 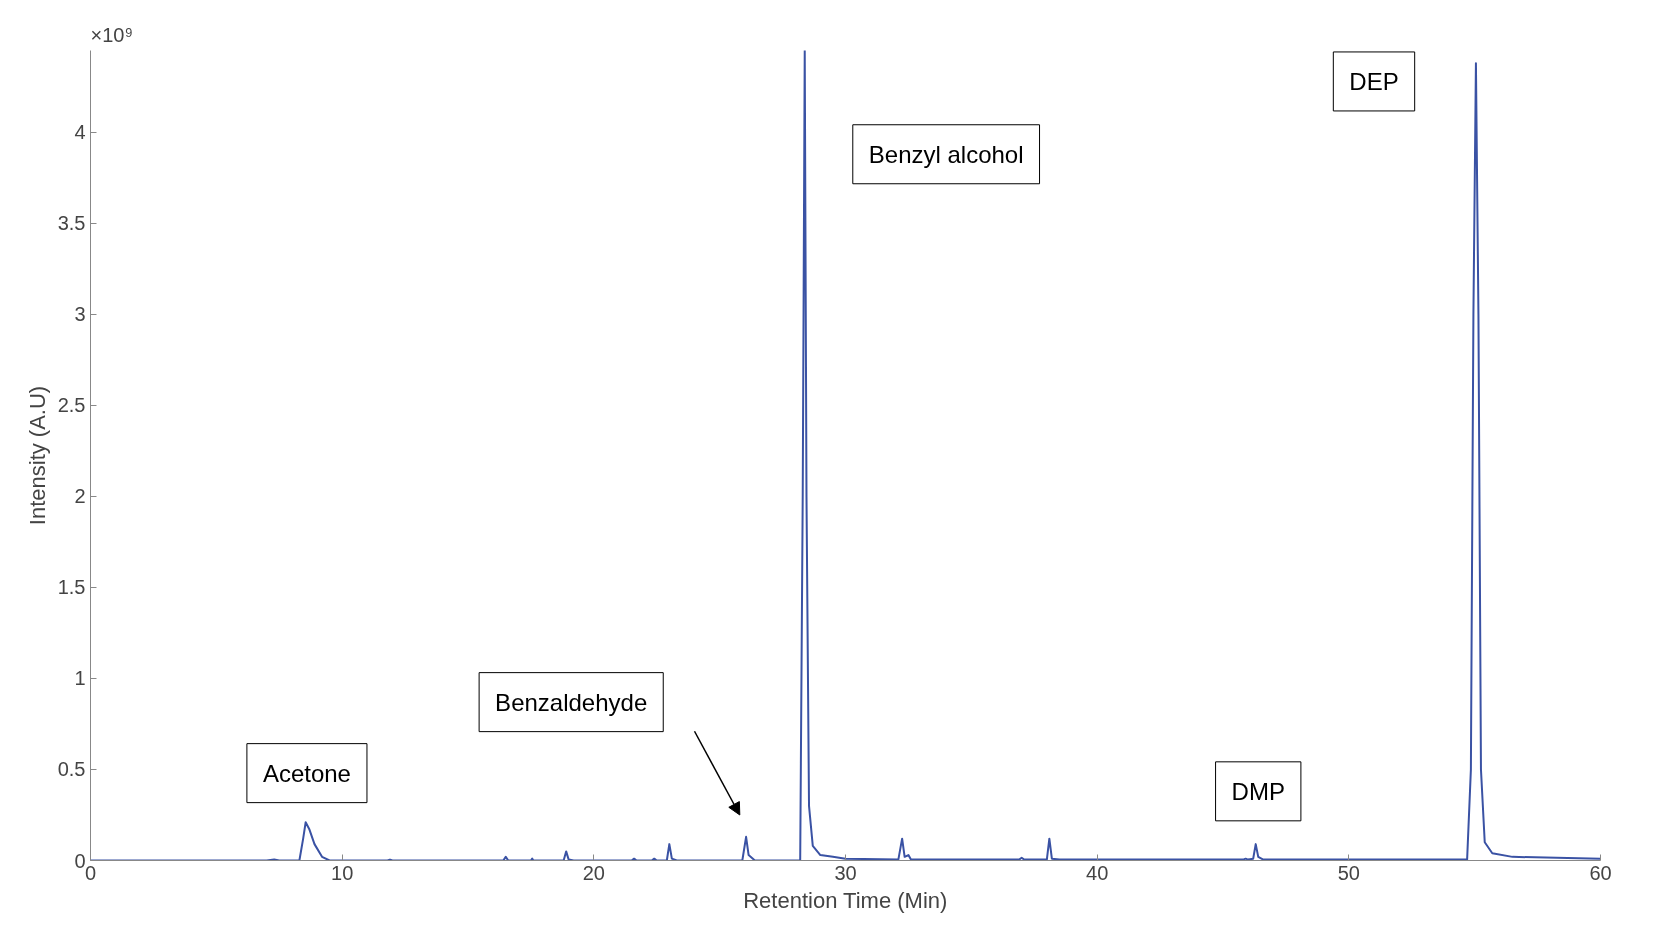 I want to click on text: ×10⁹, so click(x=111, y=34).